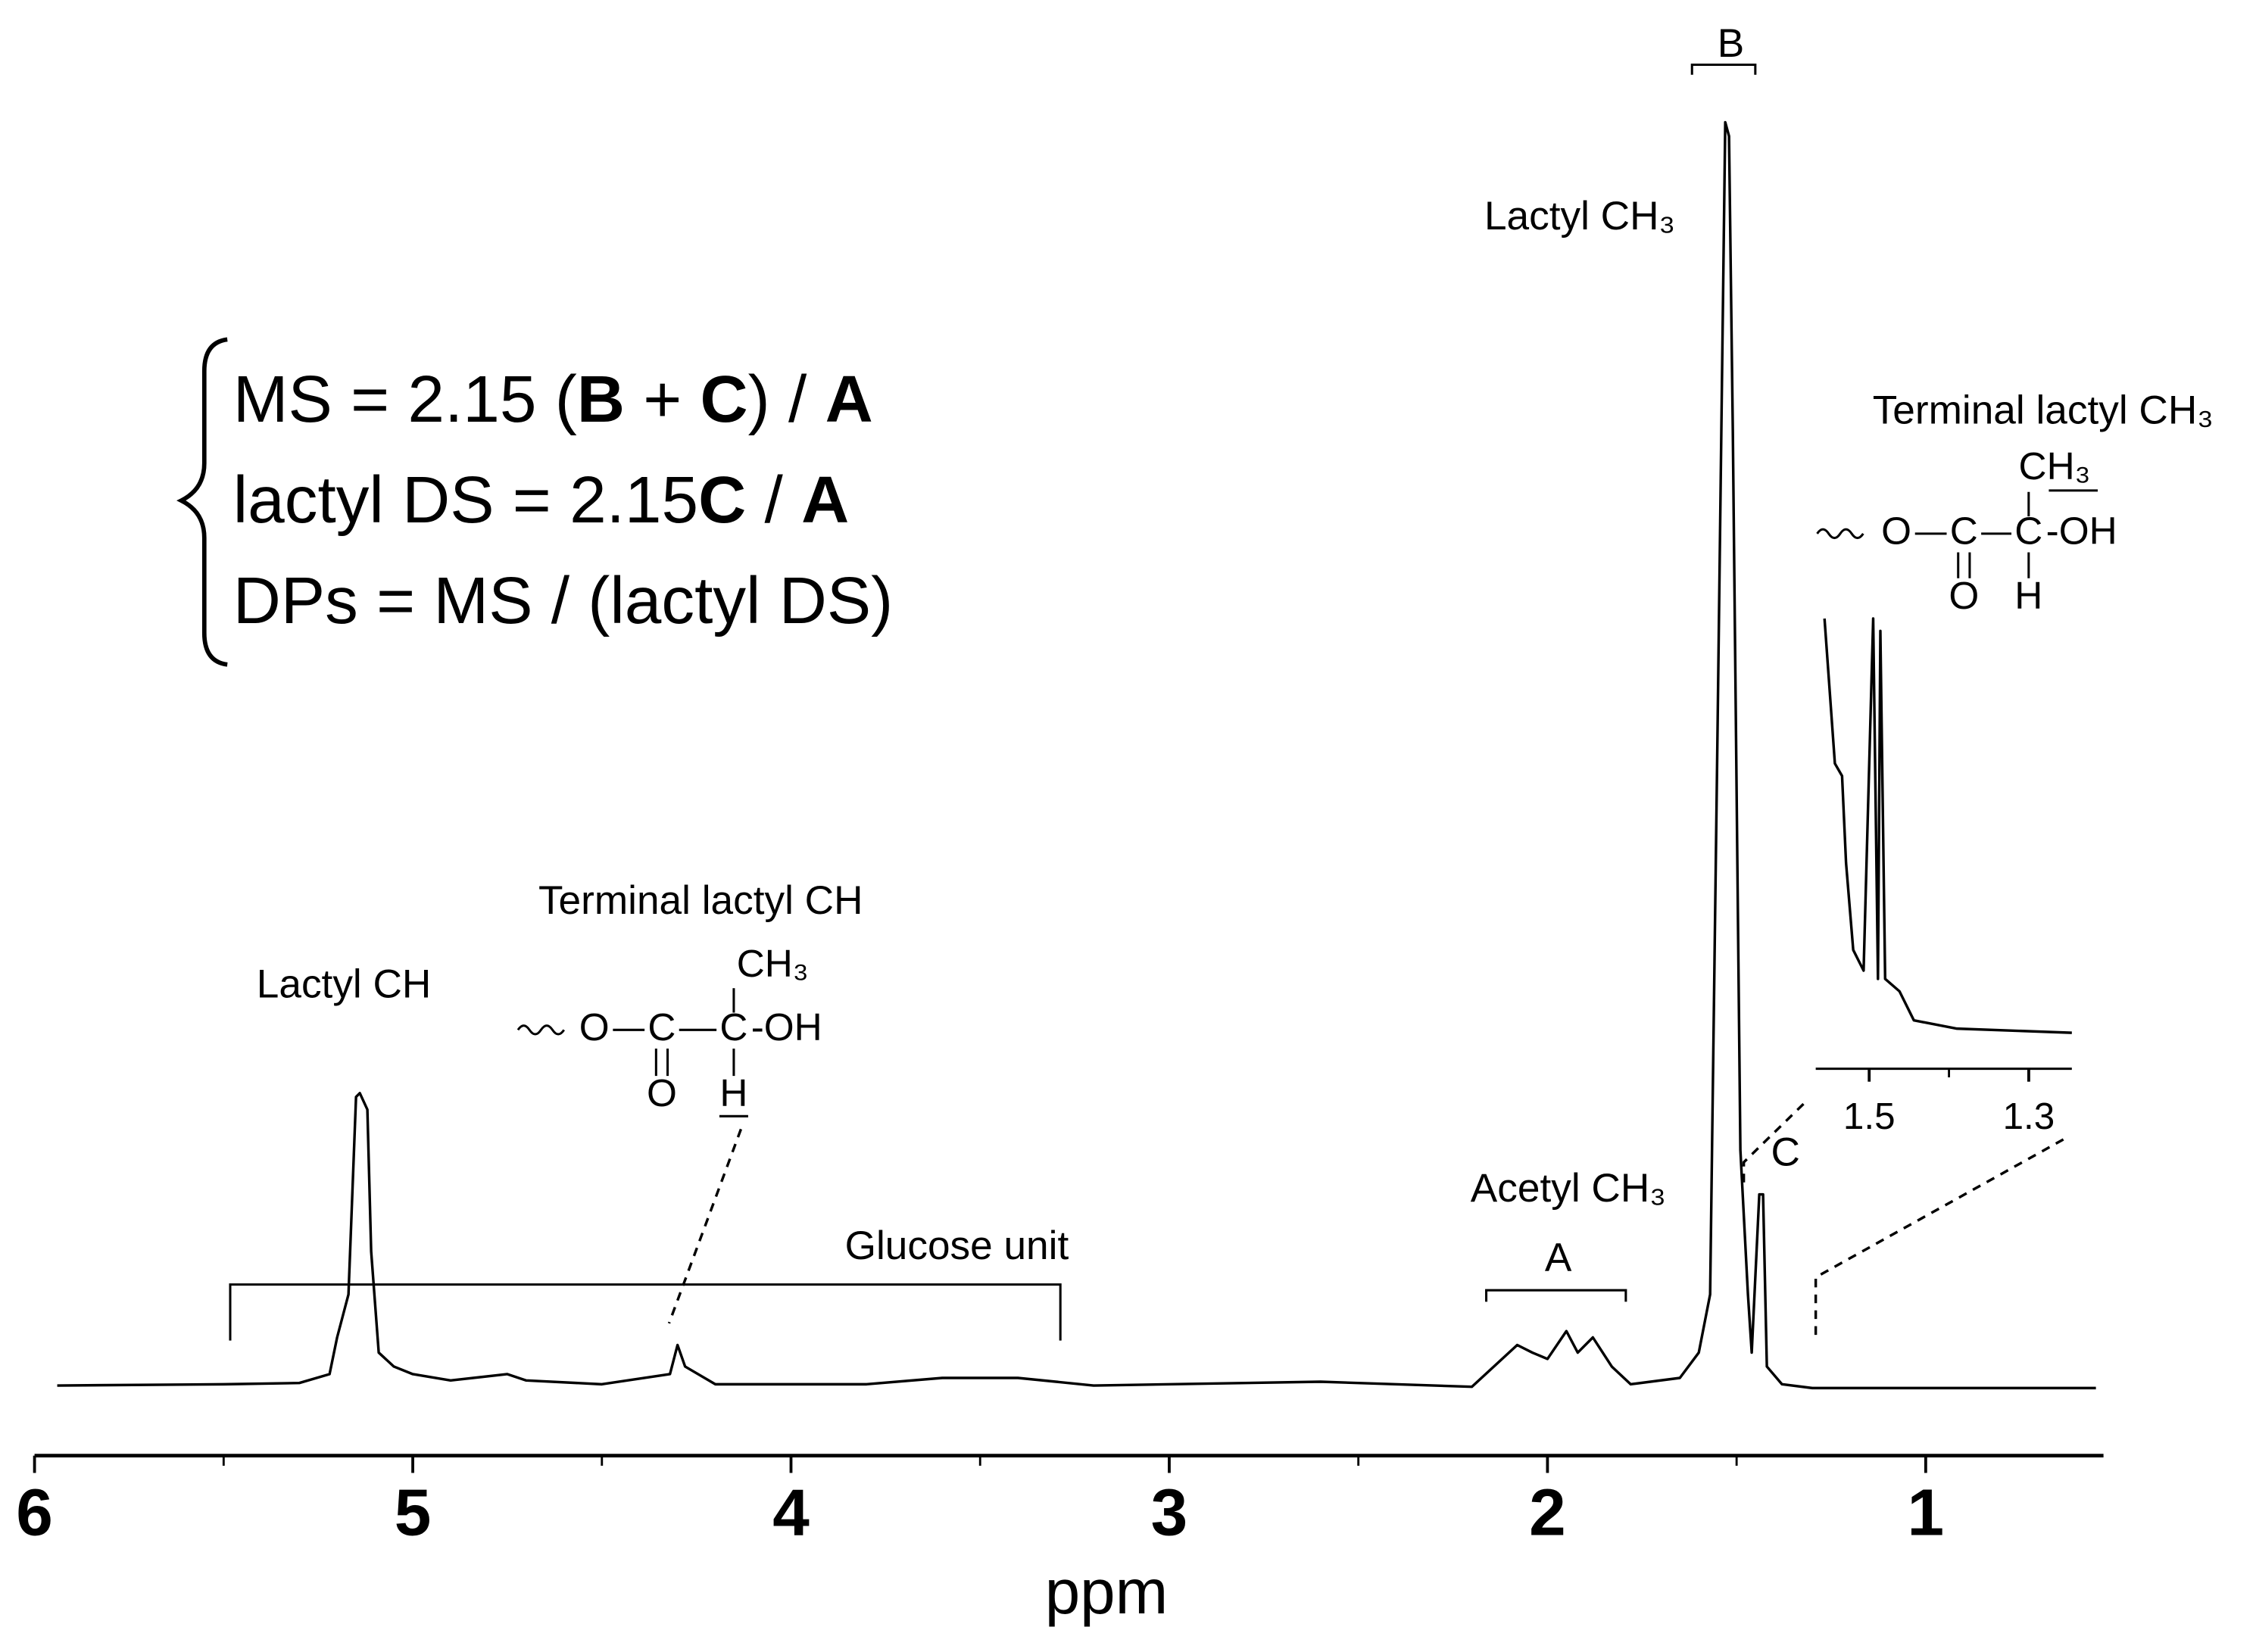 This screenshot has width=2256, height=1652. I want to click on x-tick-label: 5, so click(414, 1512).